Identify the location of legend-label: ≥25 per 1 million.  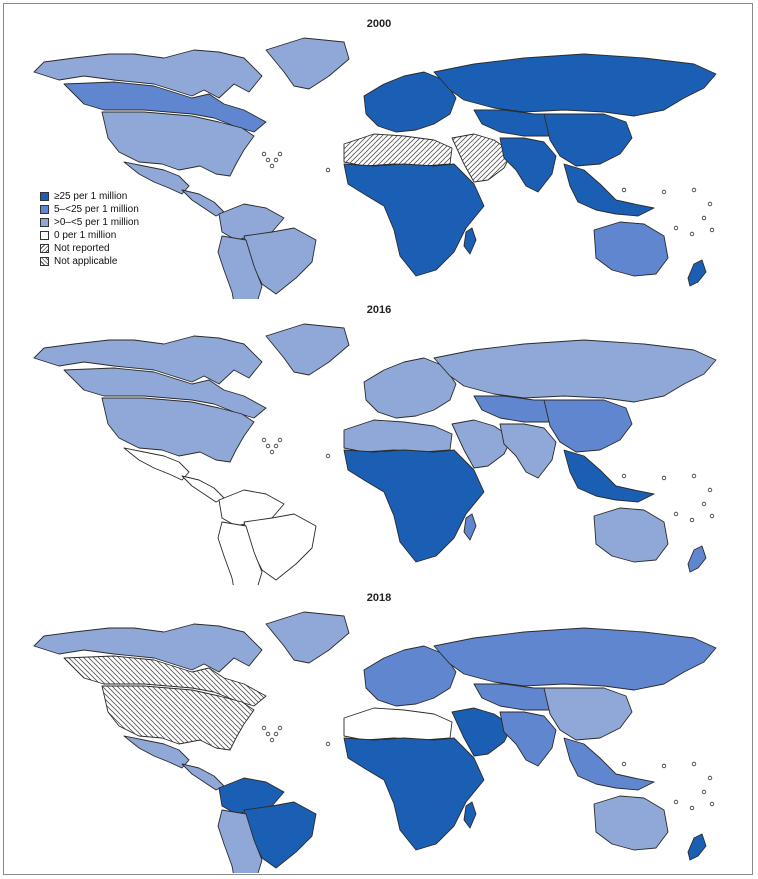
(91, 196).